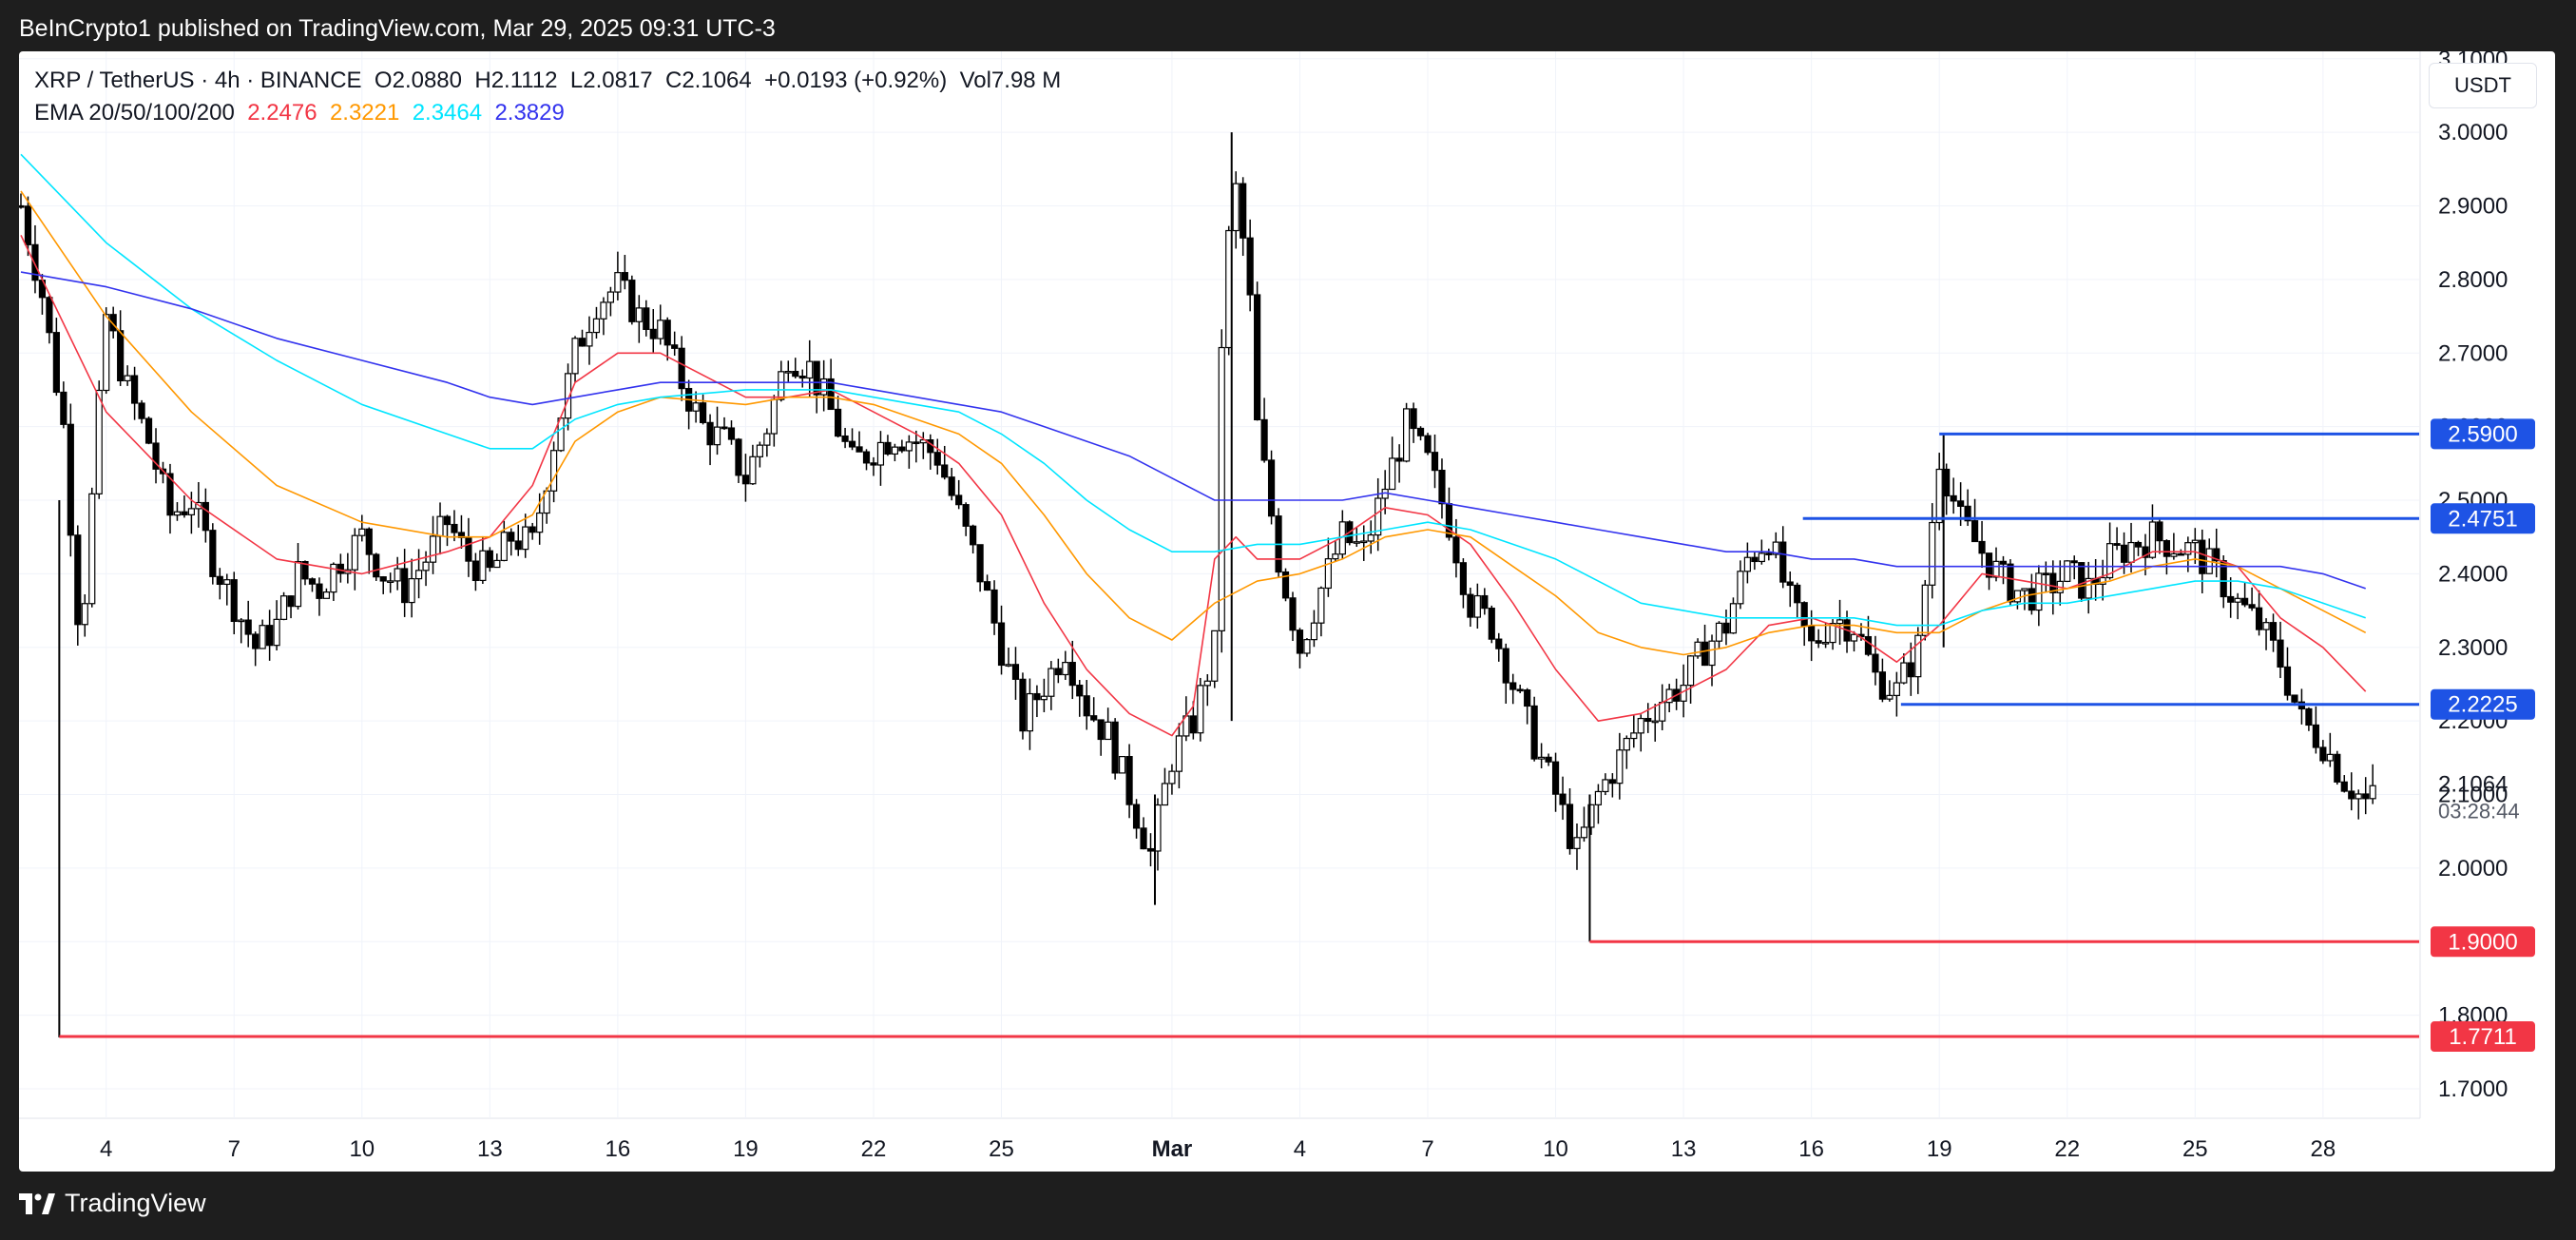 This screenshot has height=1240, width=2576. What do you see at coordinates (1010, 80) in the screenshot?
I see `volume-value: Vol7.98 M` at bounding box center [1010, 80].